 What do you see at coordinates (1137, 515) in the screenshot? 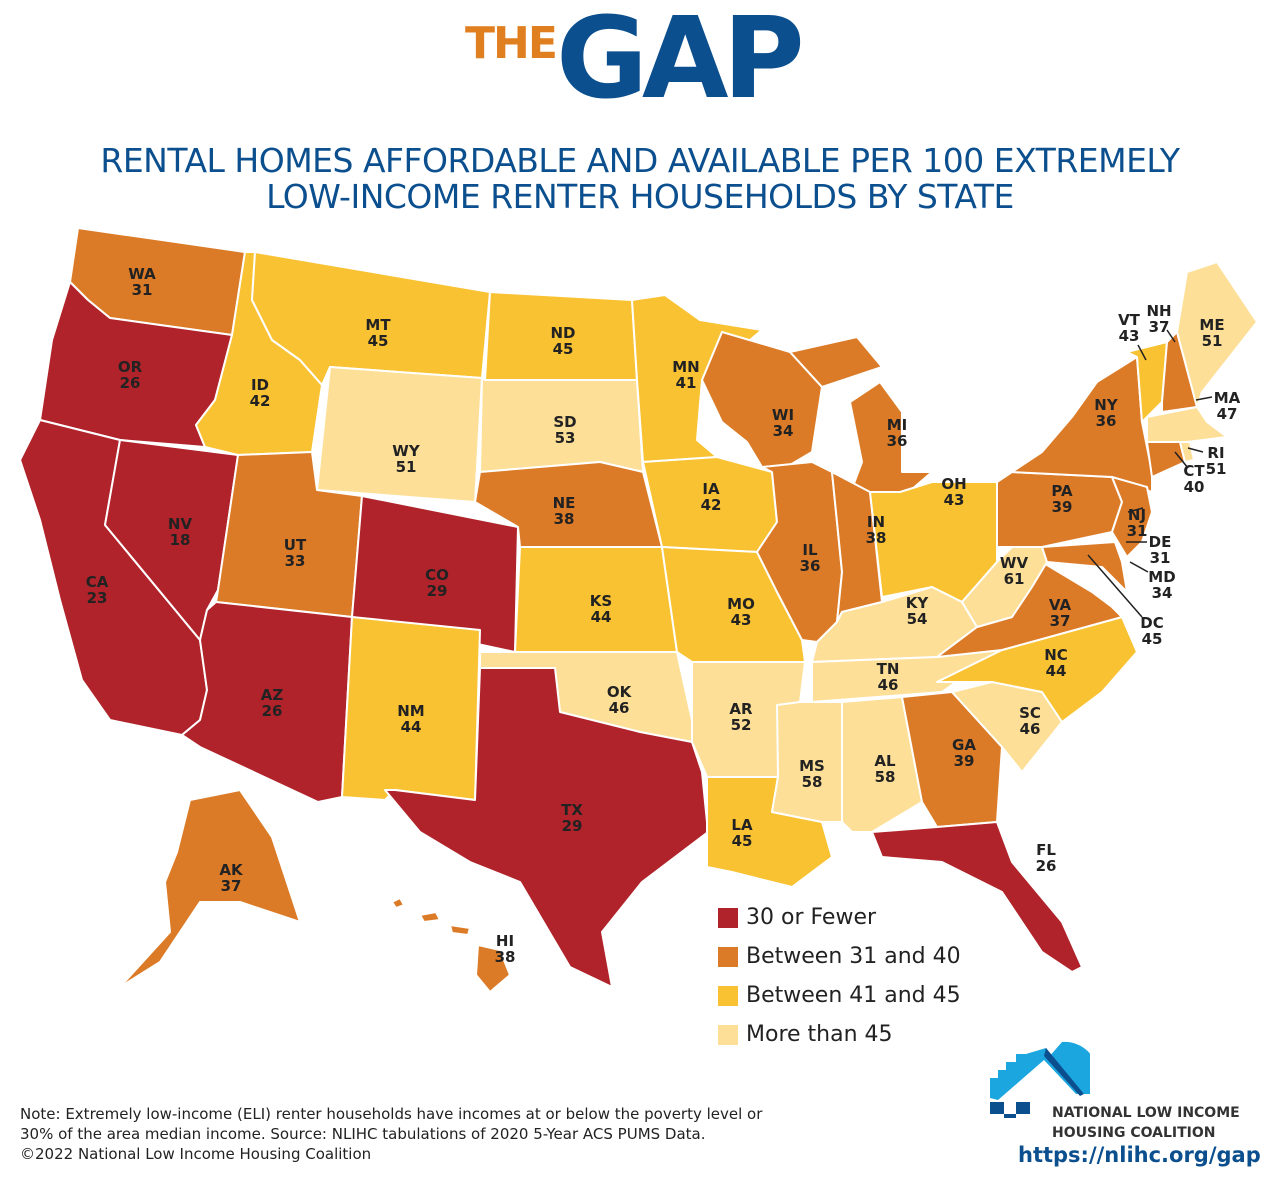
I see `state-abbr: NJ` at bounding box center [1137, 515].